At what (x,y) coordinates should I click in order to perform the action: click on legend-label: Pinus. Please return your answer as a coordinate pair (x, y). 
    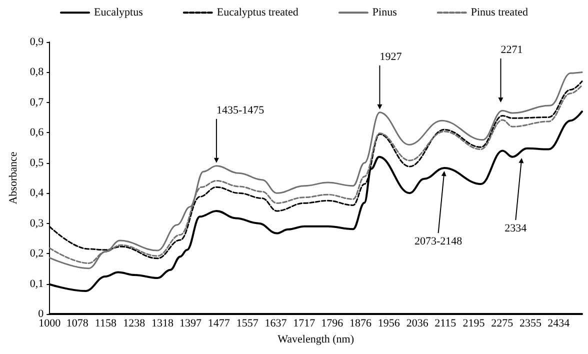
    Looking at the image, I should click on (384, 12).